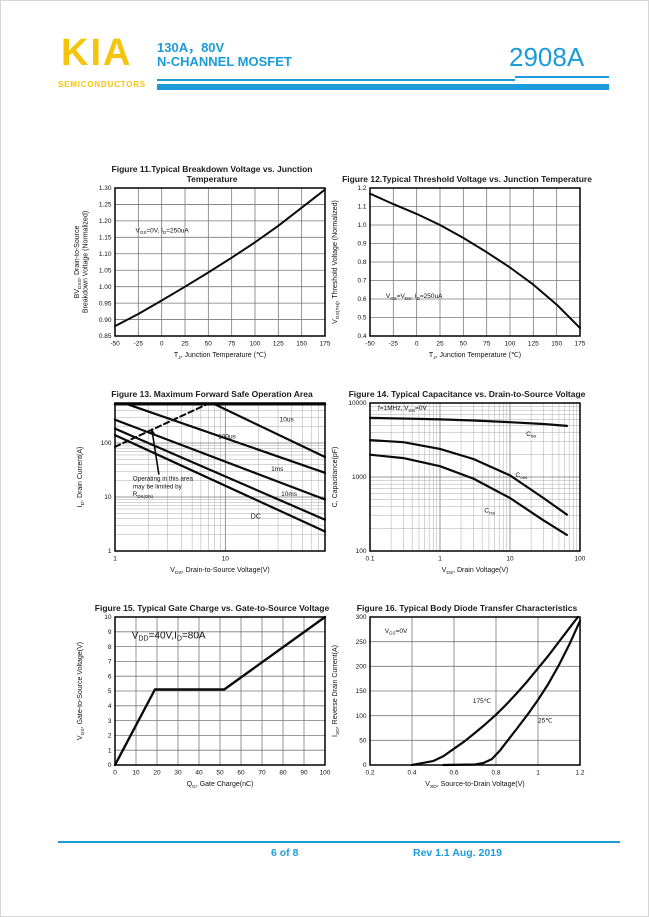 This screenshot has height=917, width=649. Describe the element at coordinates (579, 773) in the screenshot. I see `x-tick-label: 1.2` at that location.